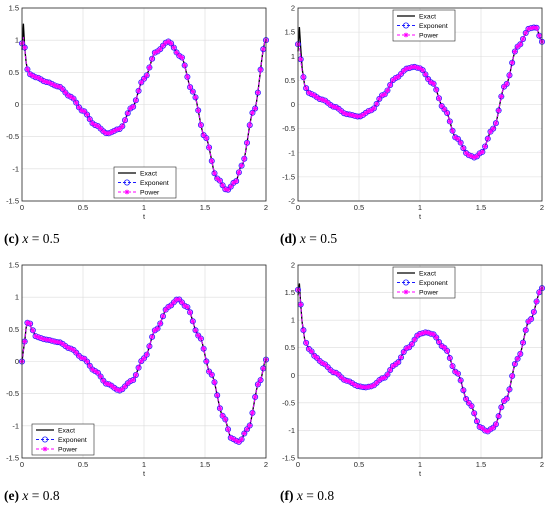 This screenshot has height=509, width=550. Describe the element at coordinates (321, 238) in the screenshot. I see `caption-value: = 0.5` at that location.